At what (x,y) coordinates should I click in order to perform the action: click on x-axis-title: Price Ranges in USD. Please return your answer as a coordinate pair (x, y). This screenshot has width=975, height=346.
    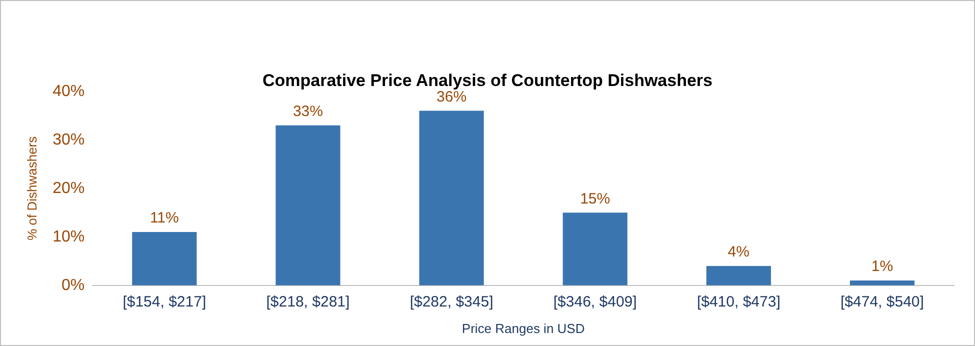
    Looking at the image, I should click on (523, 328).